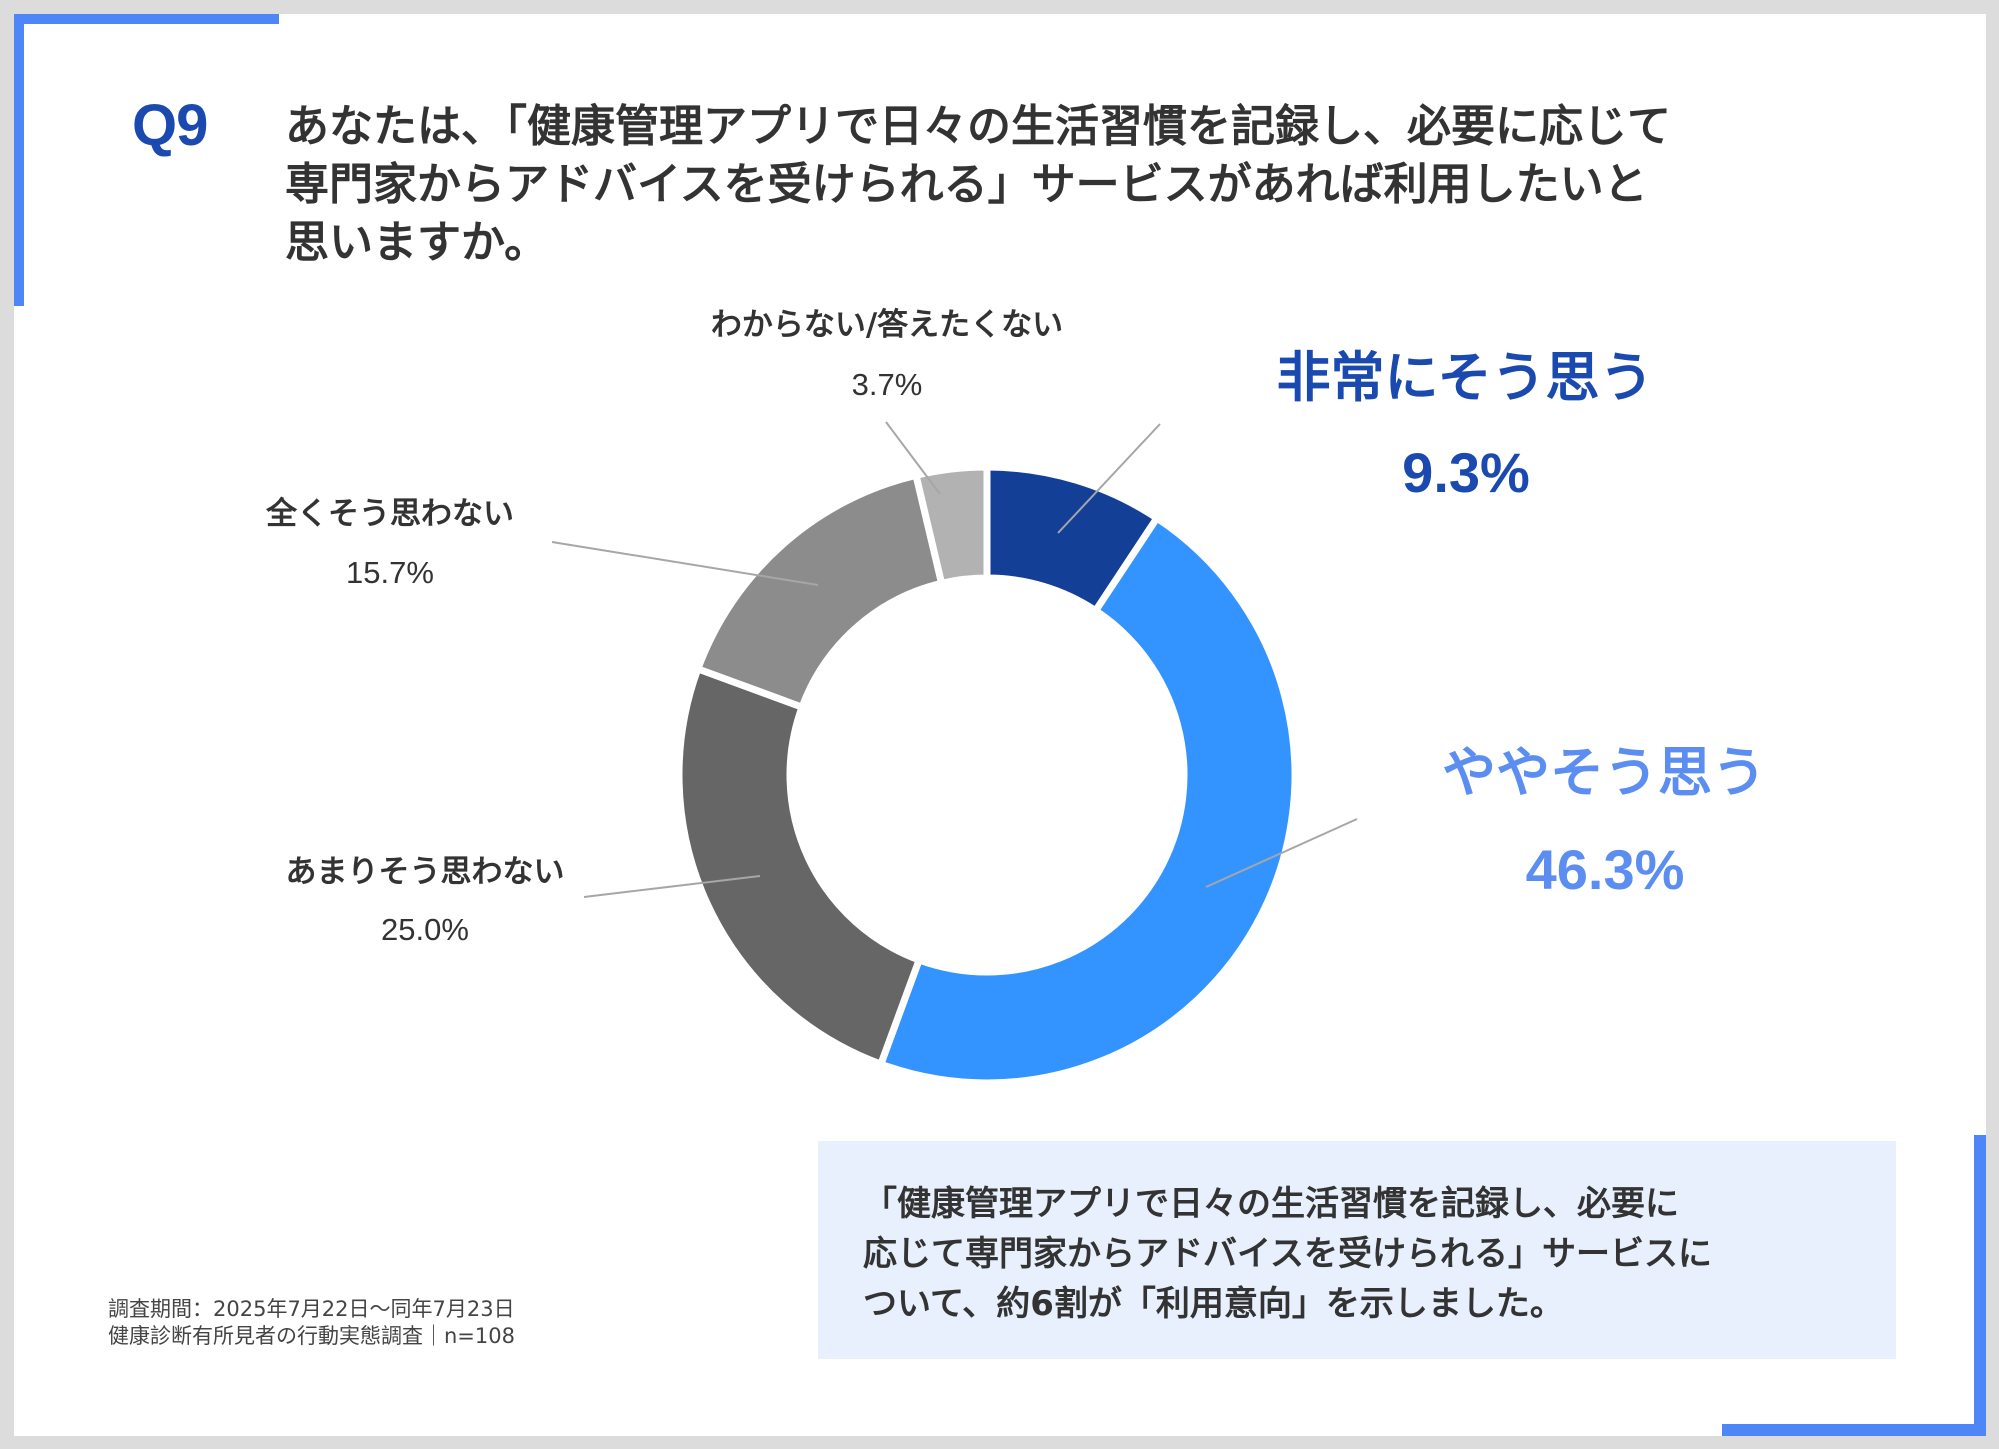 The width and height of the screenshot is (1999, 1449). Describe the element at coordinates (311, 1336) in the screenshot. I see `survey-name: 健康診断有所見者の行動実態調査｜n=108` at that location.